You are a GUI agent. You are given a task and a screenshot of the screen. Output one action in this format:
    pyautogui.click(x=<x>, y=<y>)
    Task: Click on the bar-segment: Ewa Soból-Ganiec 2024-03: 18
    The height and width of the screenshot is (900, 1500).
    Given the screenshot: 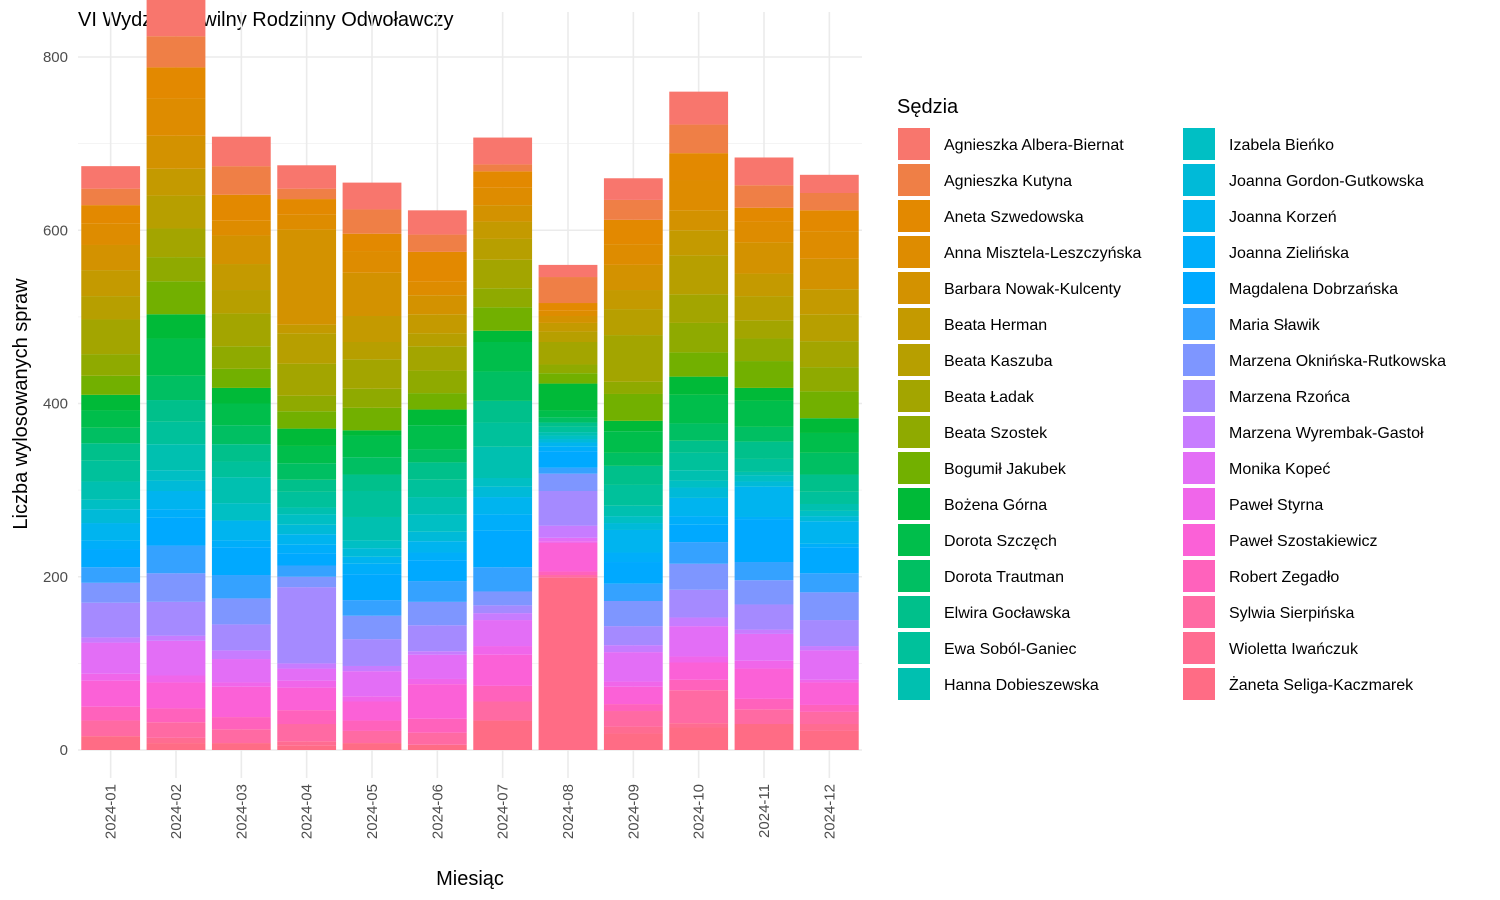 What is the action you would take?
    pyautogui.click(x=241, y=469)
    